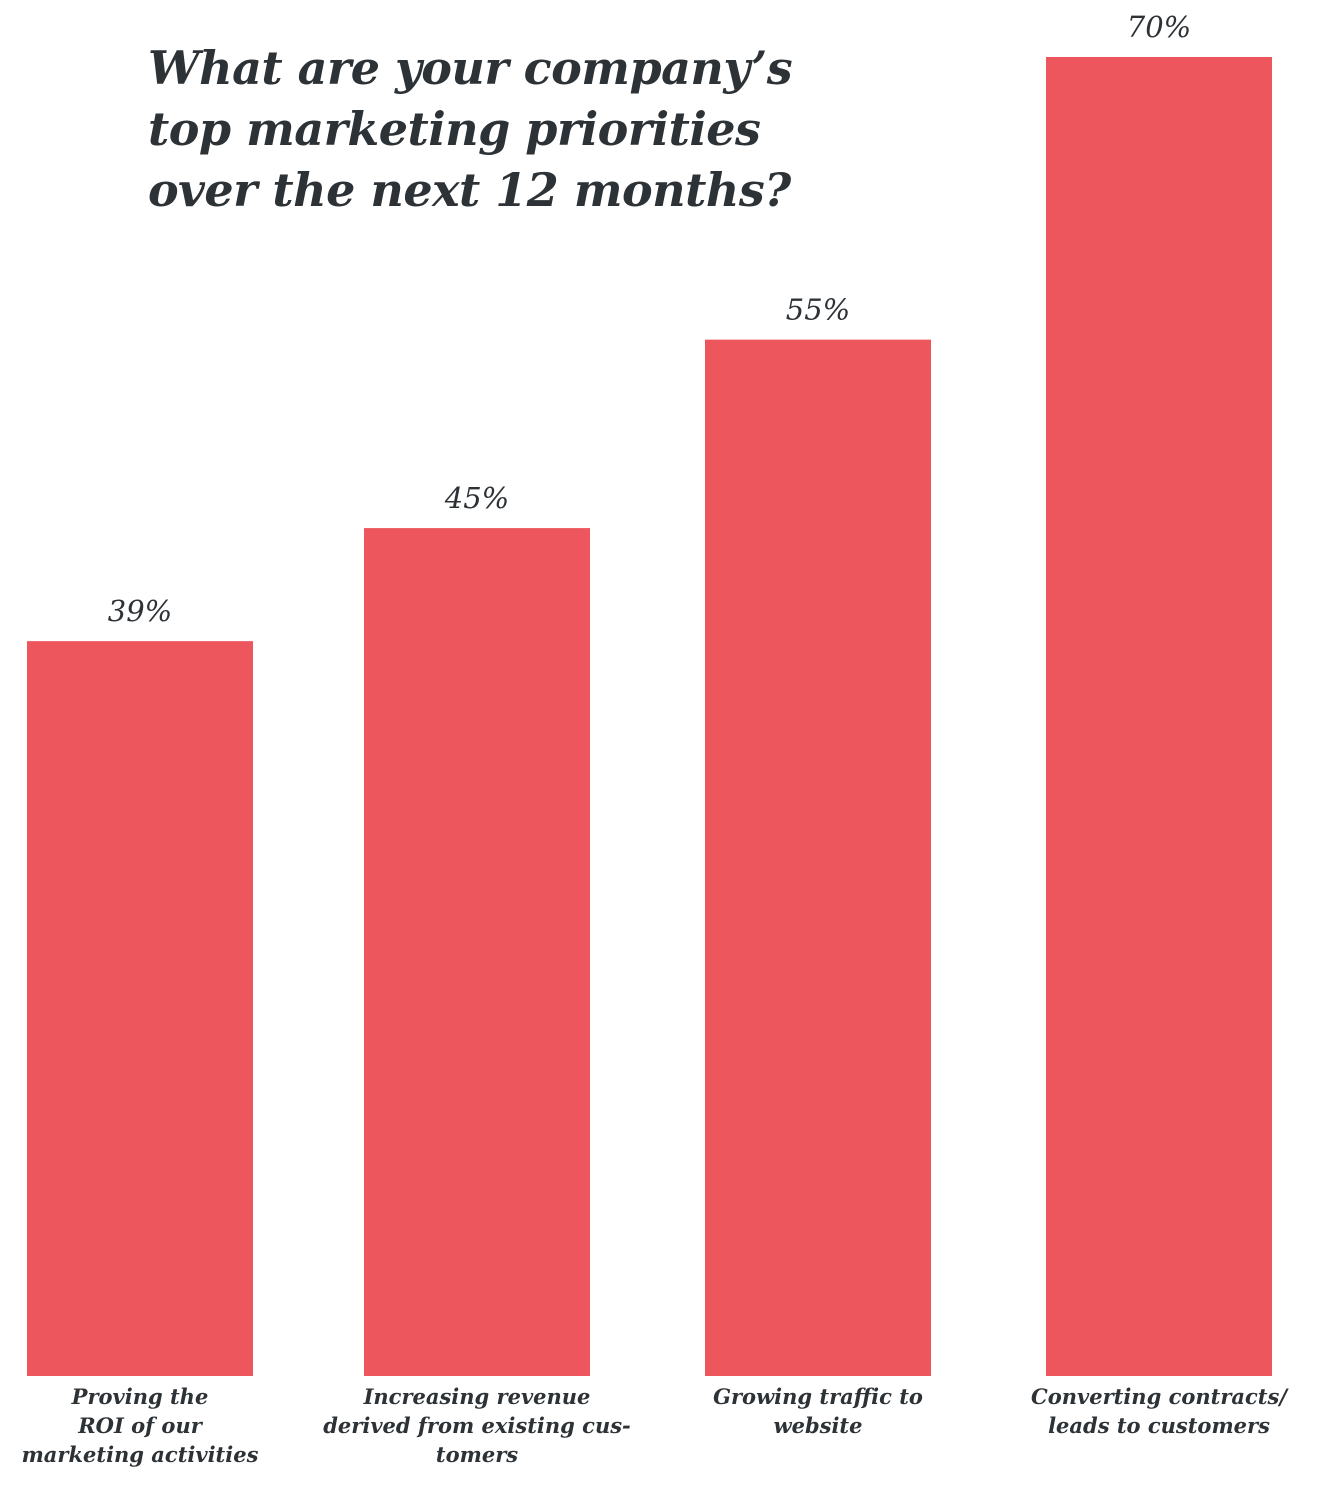 This screenshot has width=1332, height=1486. What do you see at coordinates (454, 129) in the screenshot?
I see `chart-title-line-2: top marketing priorities` at bounding box center [454, 129].